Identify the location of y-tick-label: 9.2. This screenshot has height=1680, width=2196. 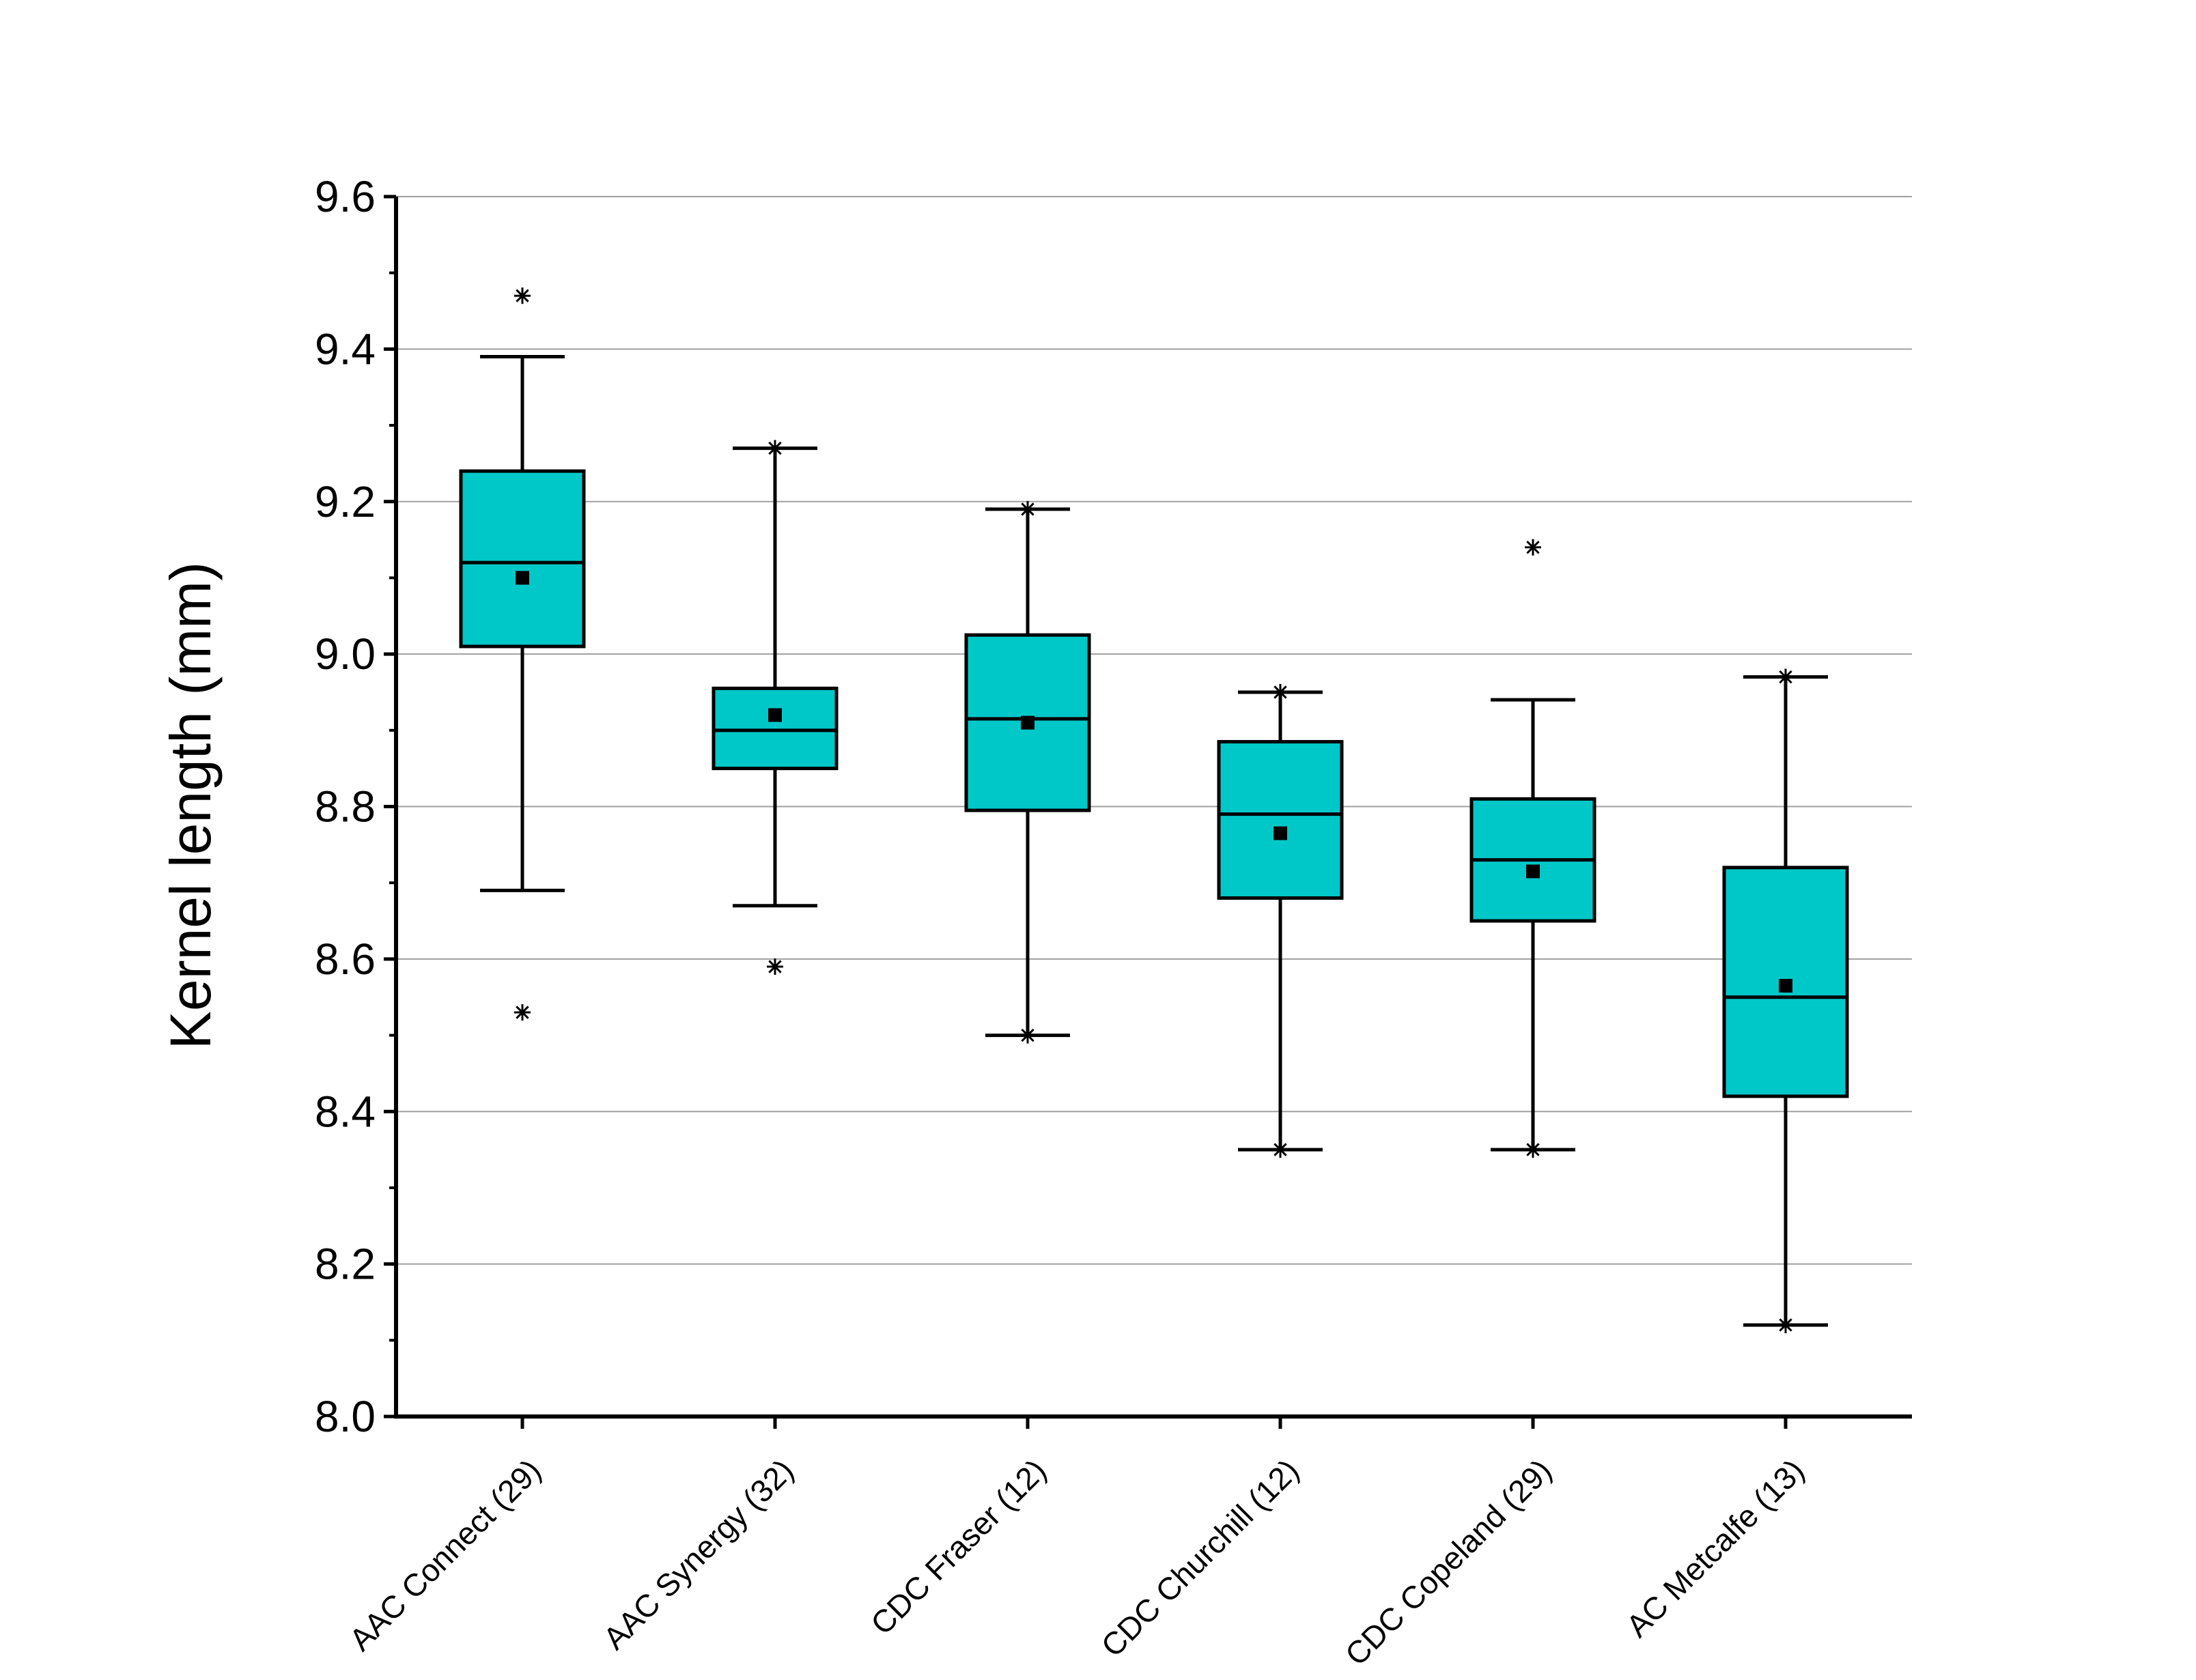
(346, 501).